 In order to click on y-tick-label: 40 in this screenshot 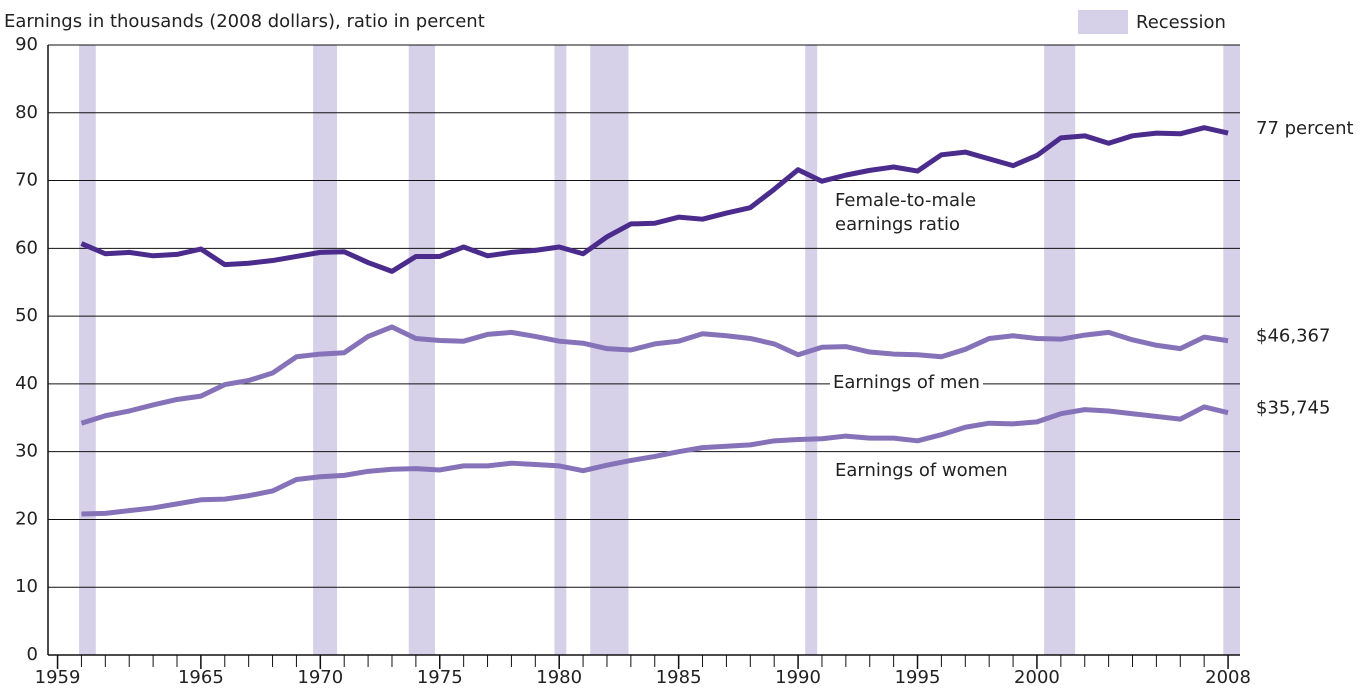, I will do `click(26, 383)`.